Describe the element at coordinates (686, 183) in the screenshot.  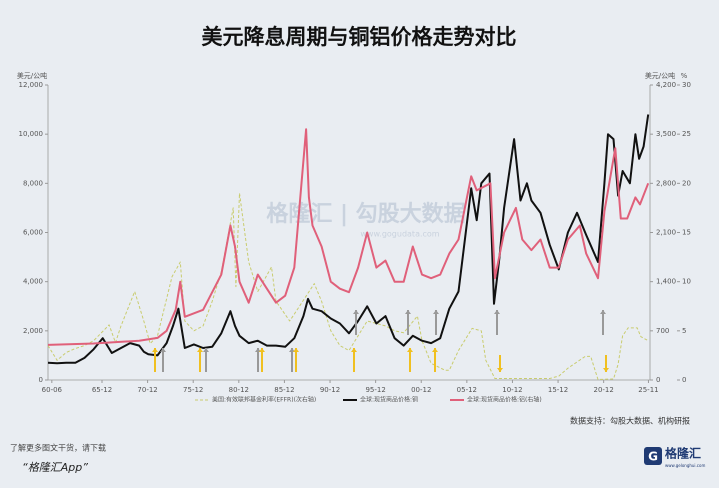
I see `y3-tick-label: 20` at that location.